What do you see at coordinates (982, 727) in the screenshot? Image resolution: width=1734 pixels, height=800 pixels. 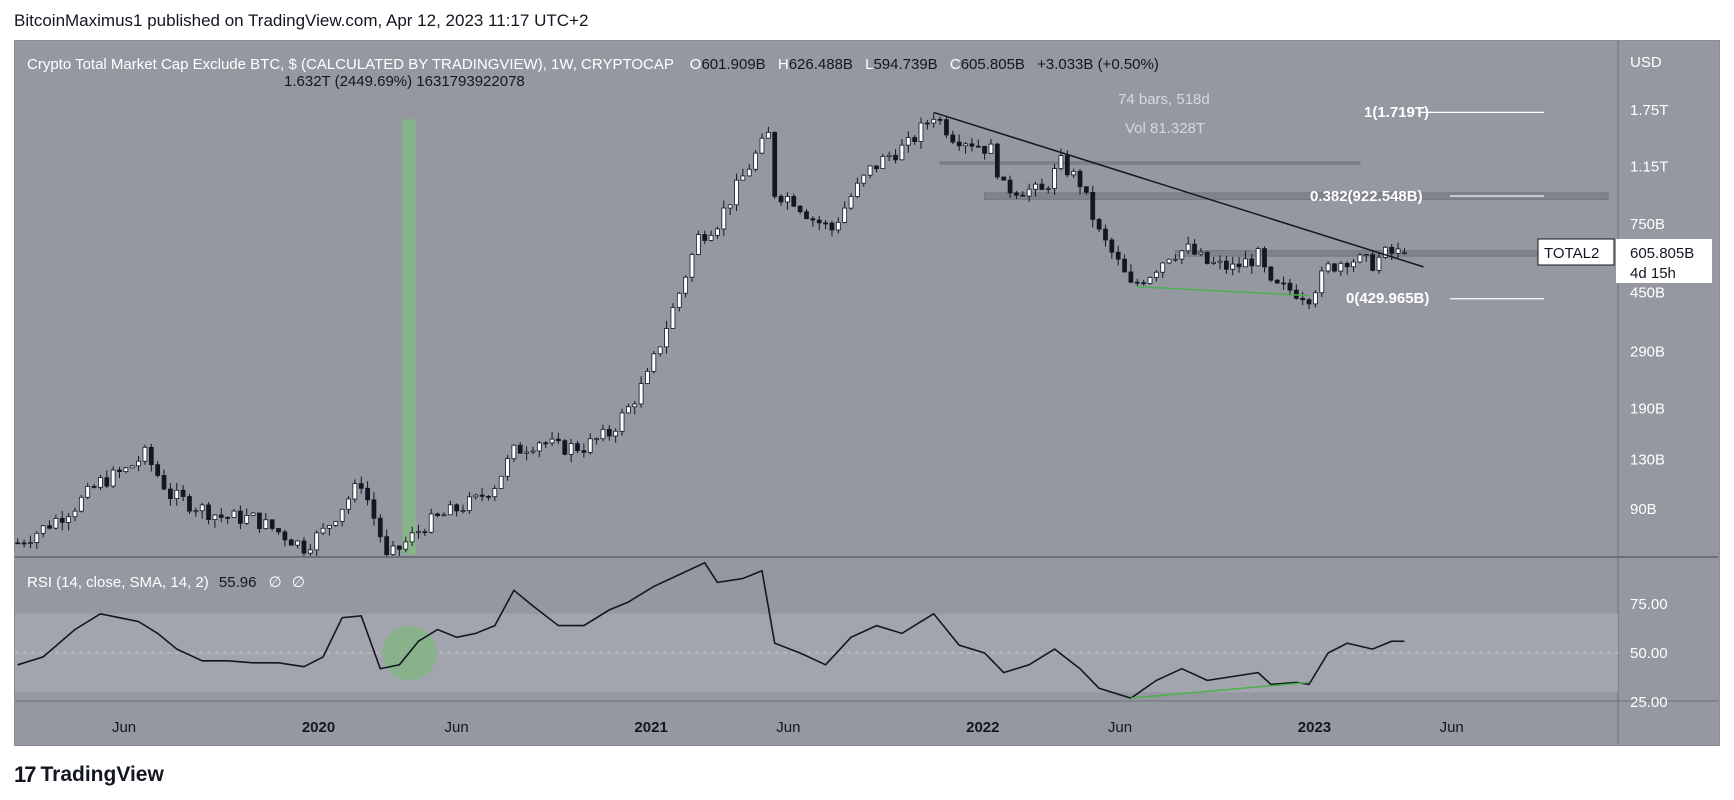 I see `time-tick-label: 2022` at bounding box center [982, 727].